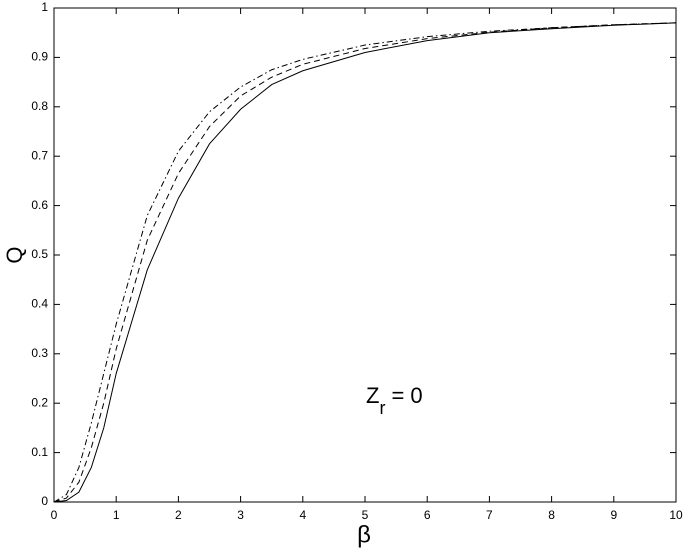  What do you see at coordinates (39, 402) in the screenshot?
I see `y-tick-label: 0.2` at bounding box center [39, 402].